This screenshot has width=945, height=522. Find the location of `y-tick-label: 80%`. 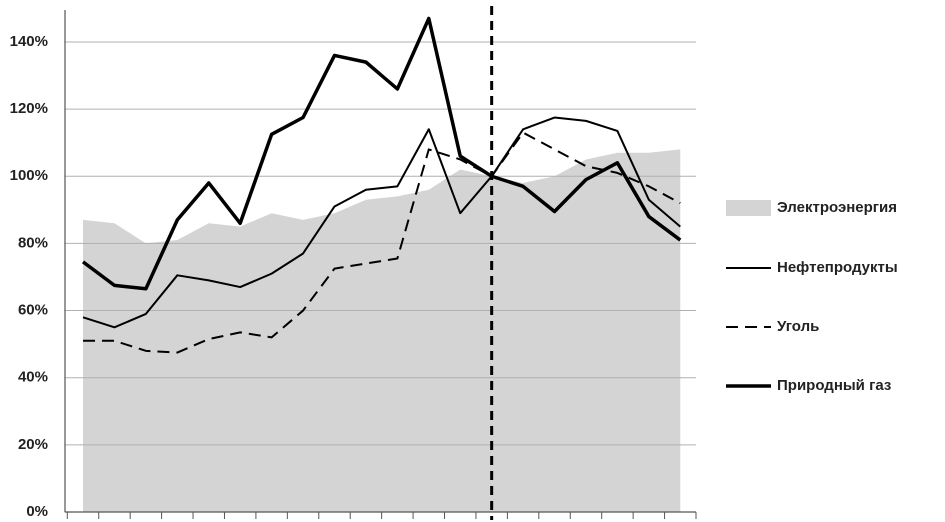

y-tick-label: 80% is located at coordinates (33, 242).